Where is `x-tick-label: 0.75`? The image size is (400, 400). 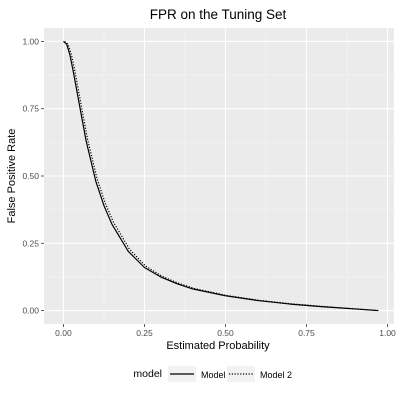
x-tick-label: 0.75 is located at coordinates (306, 333).